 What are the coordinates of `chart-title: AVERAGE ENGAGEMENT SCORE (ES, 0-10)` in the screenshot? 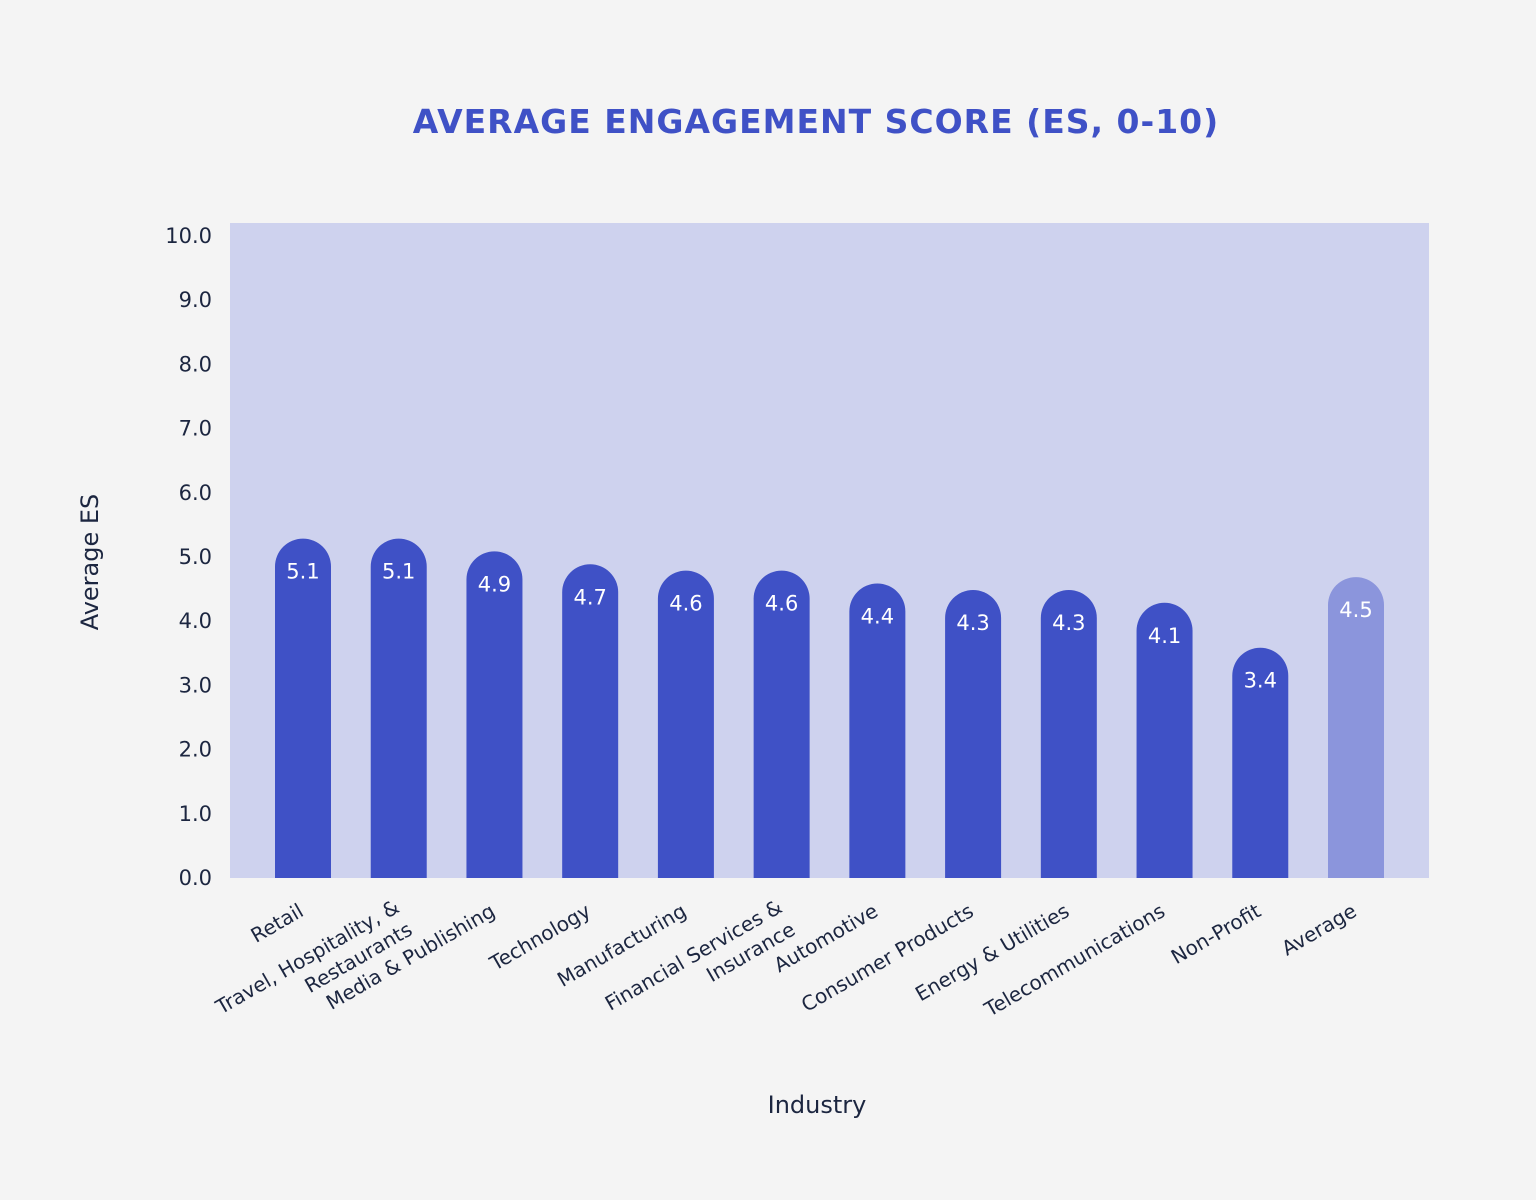 It's located at (816, 121).